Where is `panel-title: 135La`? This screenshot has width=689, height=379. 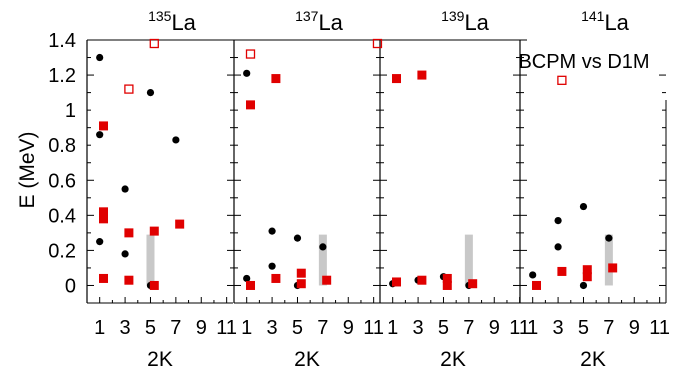 panel-title: 135La is located at coordinates (172, 21).